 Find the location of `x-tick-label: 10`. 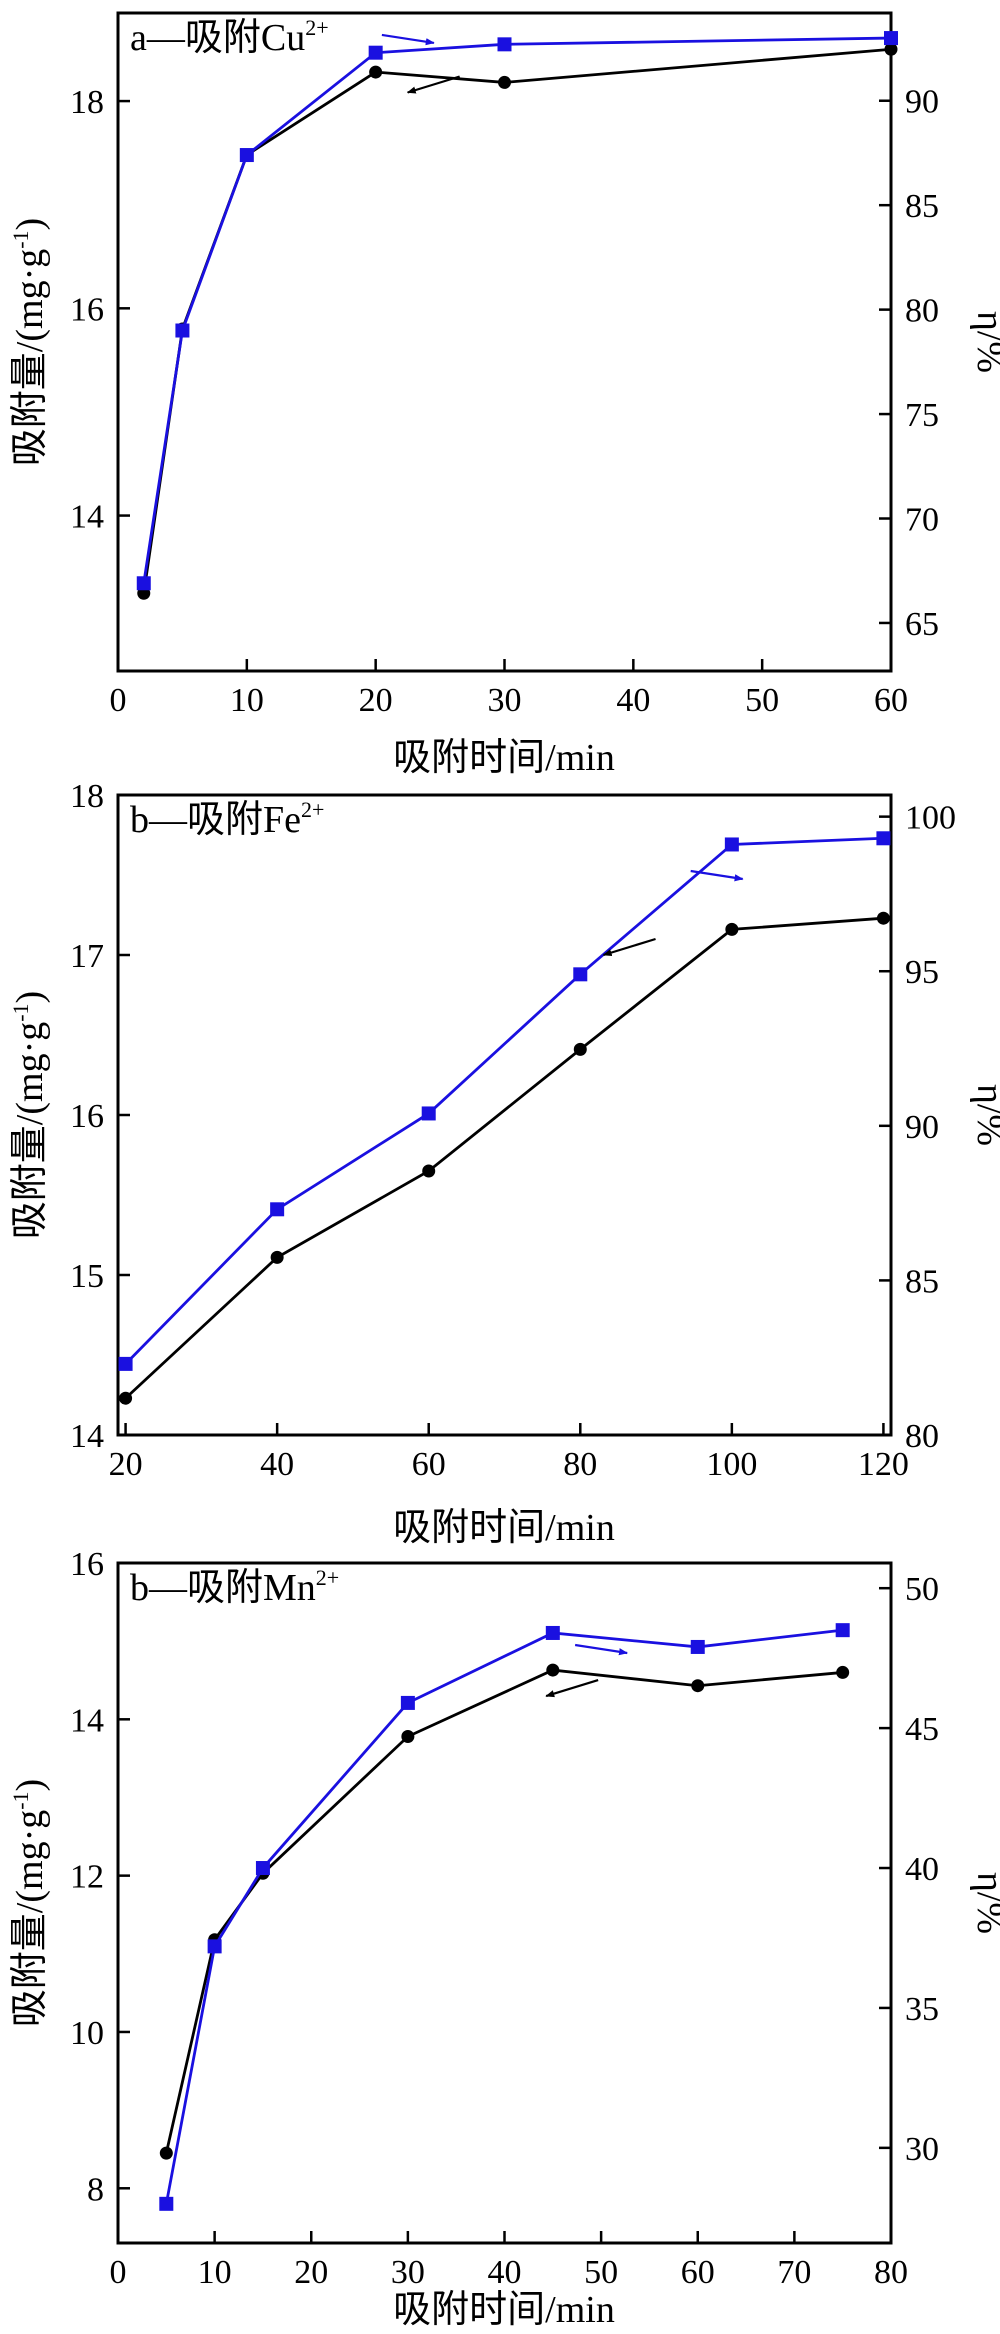

x-tick-label: 10 is located at coordinates (247, 700).